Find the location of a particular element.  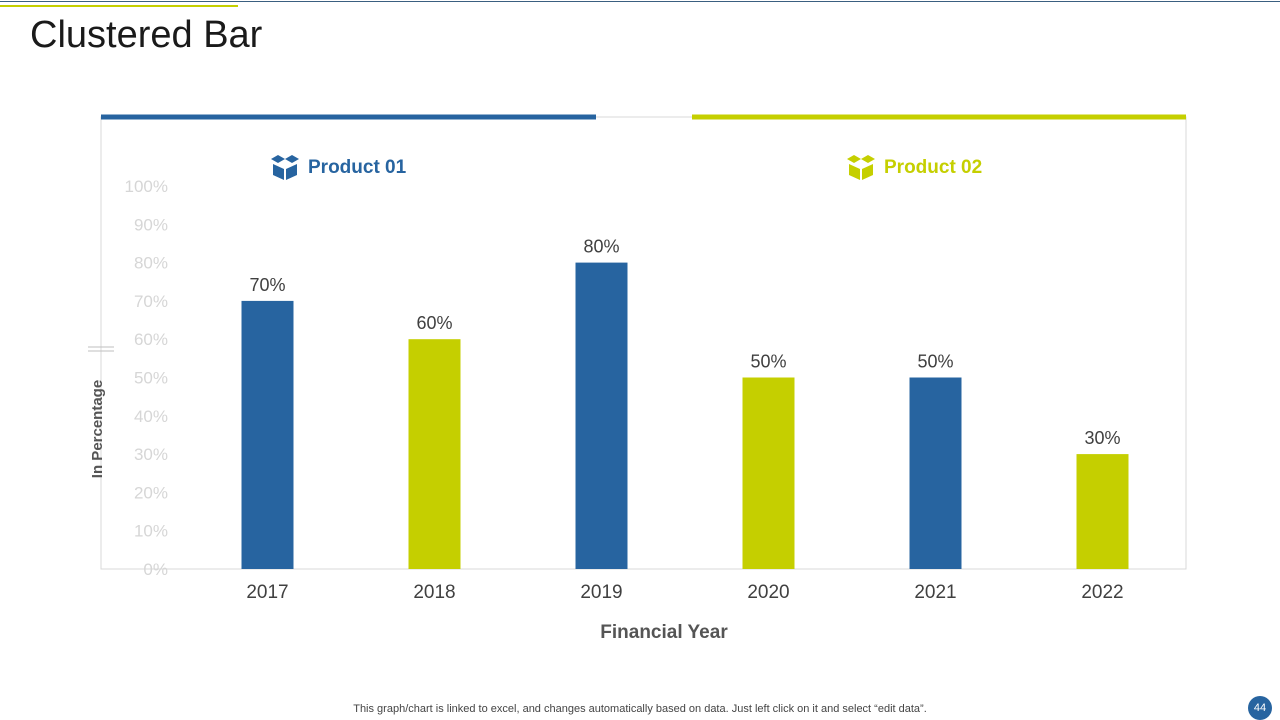

y-tick-label: 0% is located at coordinates (155, 569).